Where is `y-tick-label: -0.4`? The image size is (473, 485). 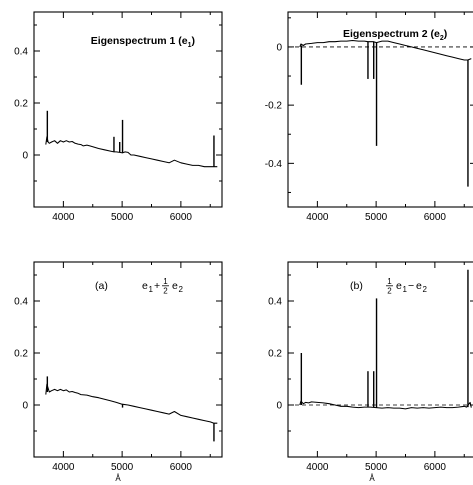
y-tick-label: -0.4 is located at coordinates (274, 164).